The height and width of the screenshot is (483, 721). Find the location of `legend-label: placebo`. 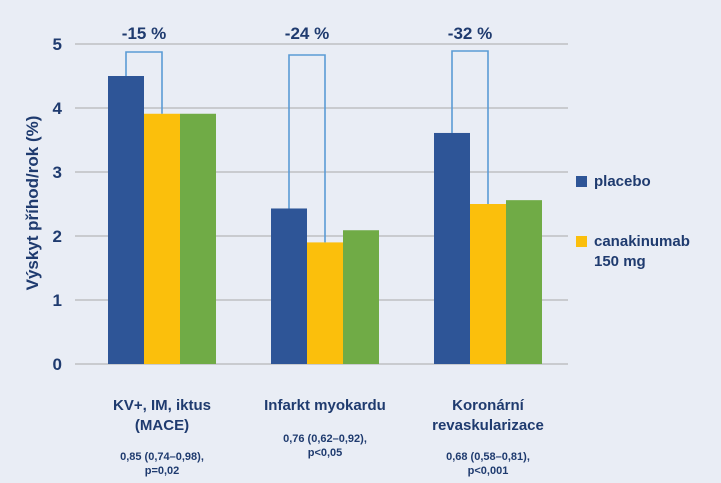

legend-label: placebo is located at coordinates (622, 181).